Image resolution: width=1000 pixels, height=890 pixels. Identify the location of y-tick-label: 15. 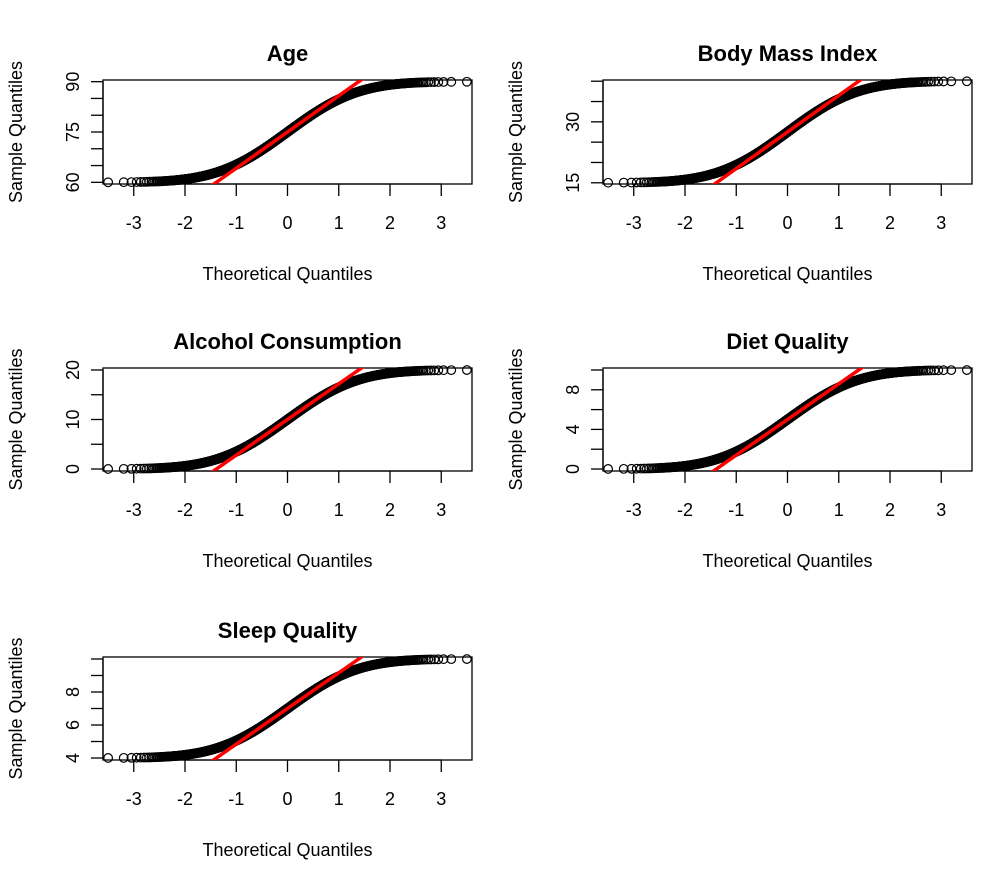
(573, 183).